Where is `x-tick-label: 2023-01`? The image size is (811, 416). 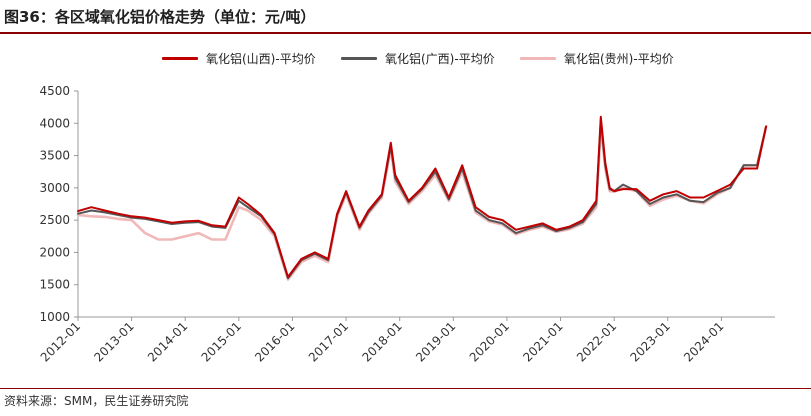 x-tick-label: 2023-01 is located at coordinates (650, 341).